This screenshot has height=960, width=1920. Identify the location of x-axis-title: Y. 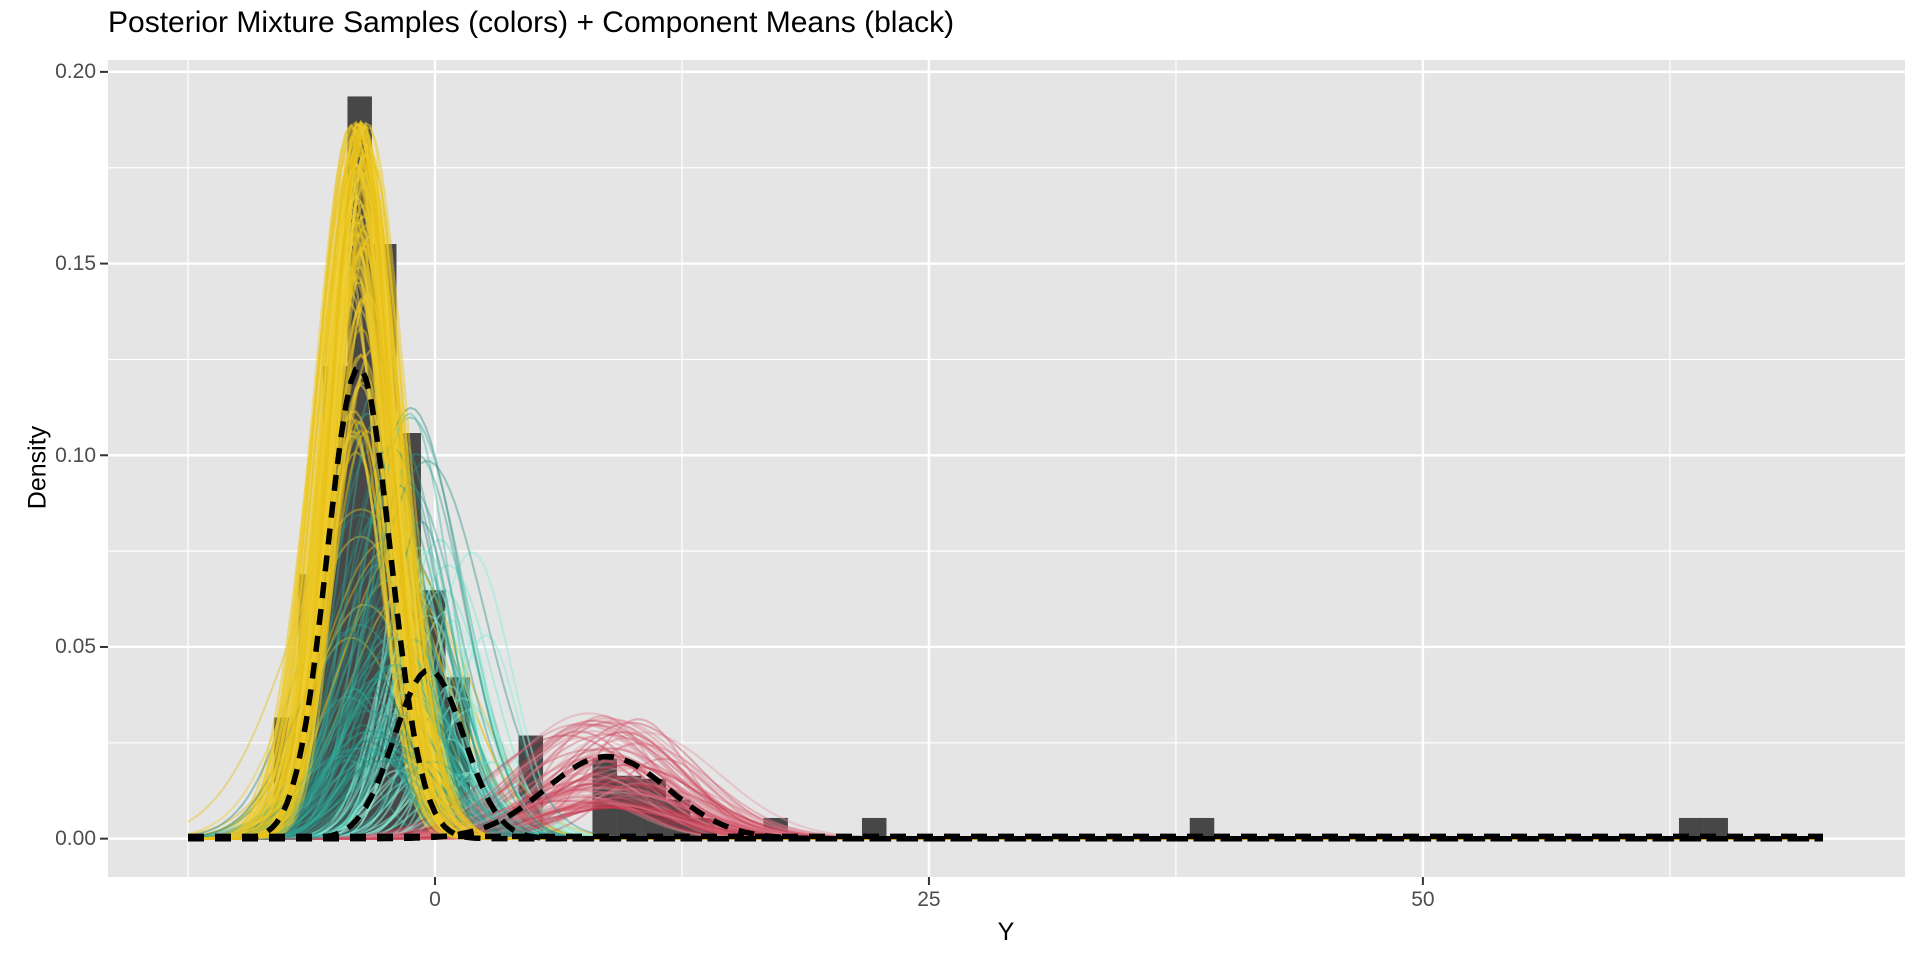
(1006, 932).